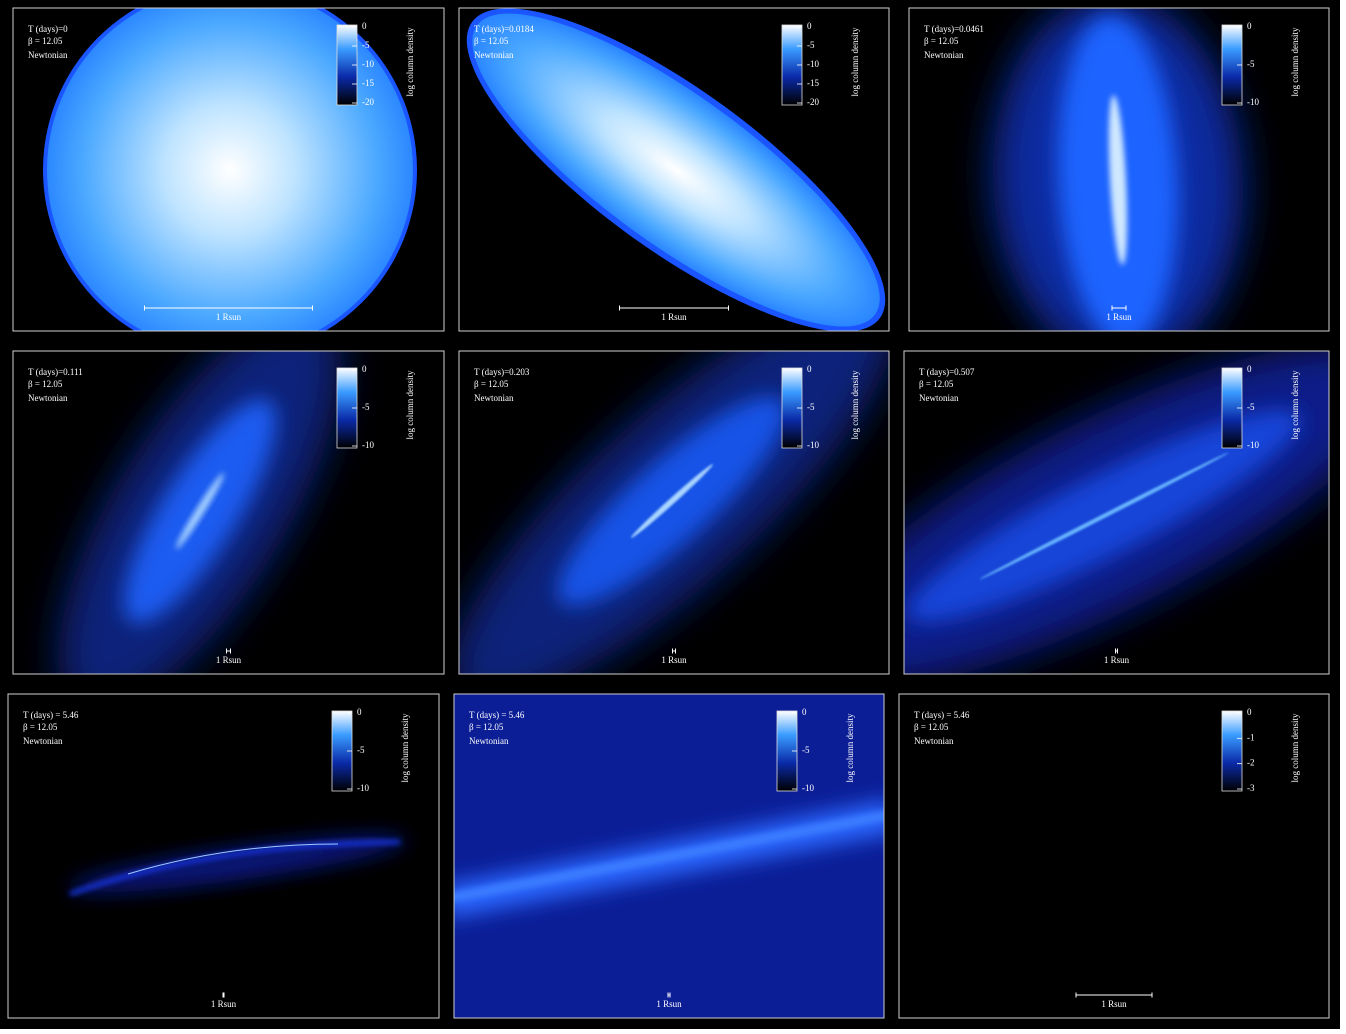 The width and height of the screenshot is (1346, 1034). I want to click on time-label: T (days)=0.507, so click(947, 372).